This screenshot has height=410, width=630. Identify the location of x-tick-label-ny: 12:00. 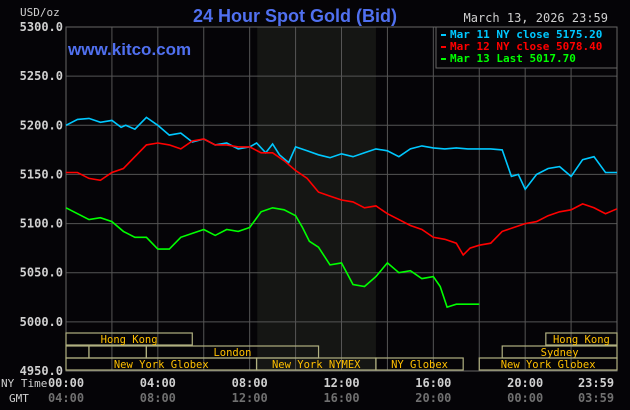
(341, 383).